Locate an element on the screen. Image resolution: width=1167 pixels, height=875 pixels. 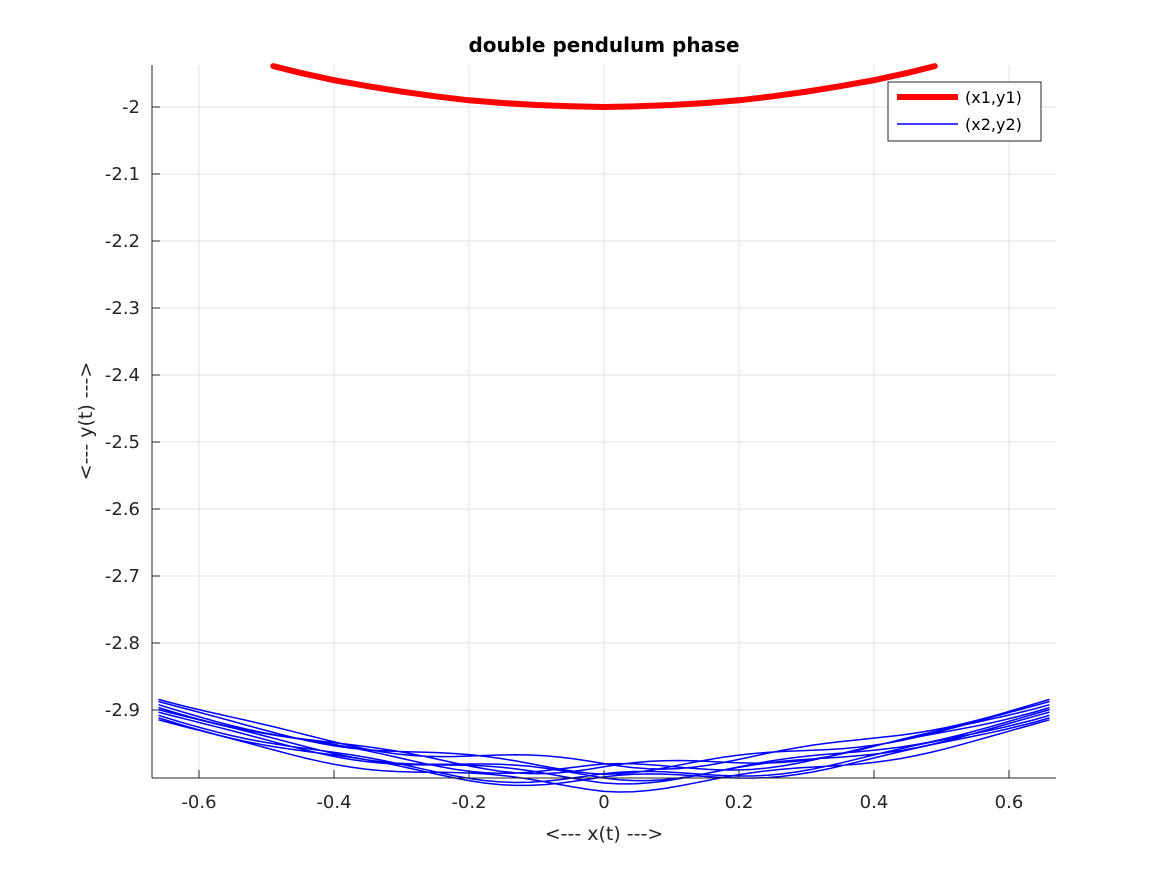
x-tick-label: 0.6 is located at coordinates (1009, 802).